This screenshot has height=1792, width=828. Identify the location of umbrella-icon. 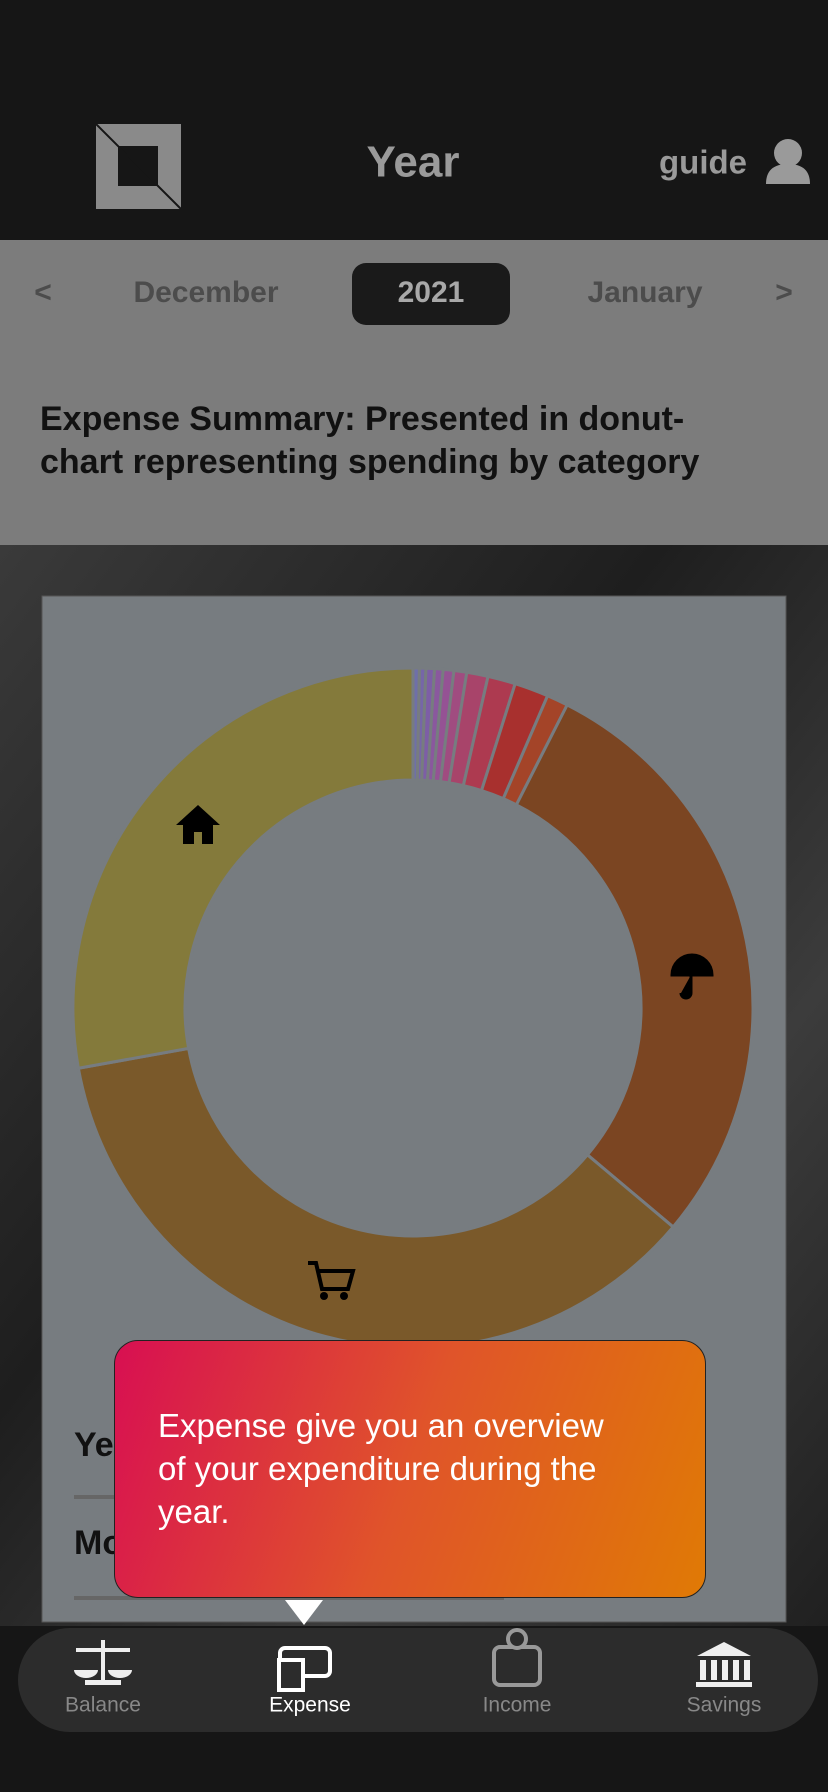
(692, 976).